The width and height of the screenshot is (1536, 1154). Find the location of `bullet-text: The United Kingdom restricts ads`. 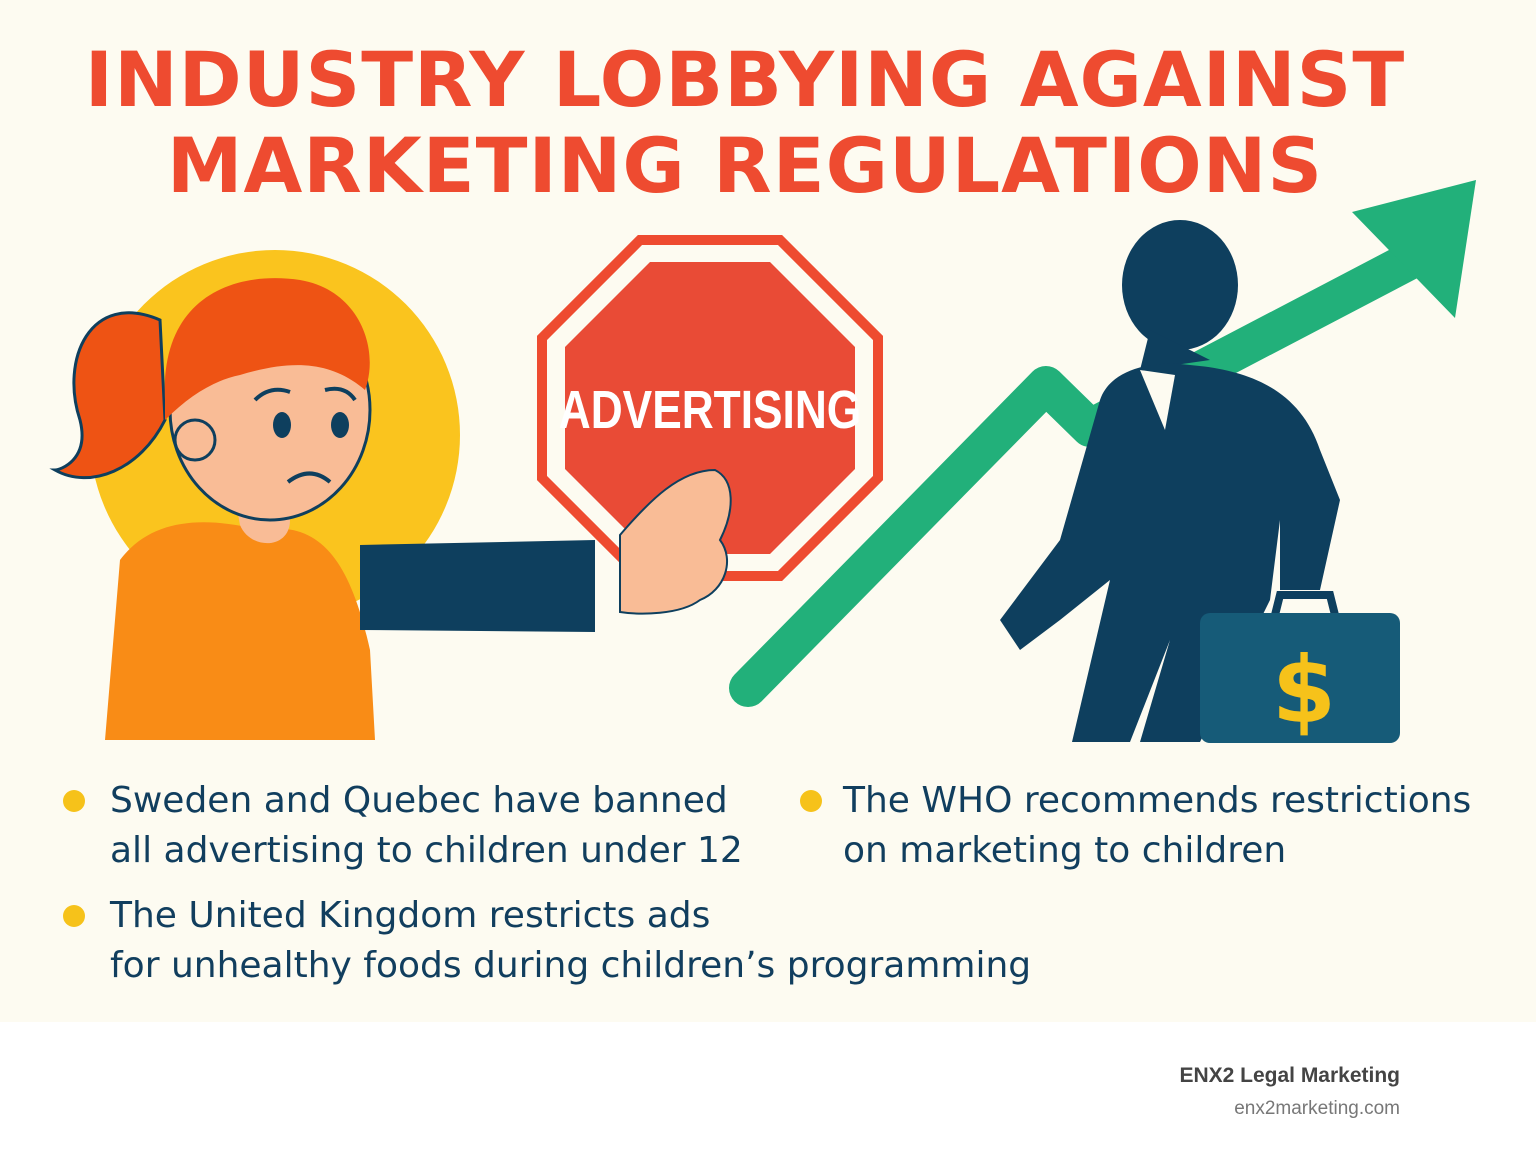

bullet-text: The United Kingdom restricts ads is located at coordinates (410, 915).